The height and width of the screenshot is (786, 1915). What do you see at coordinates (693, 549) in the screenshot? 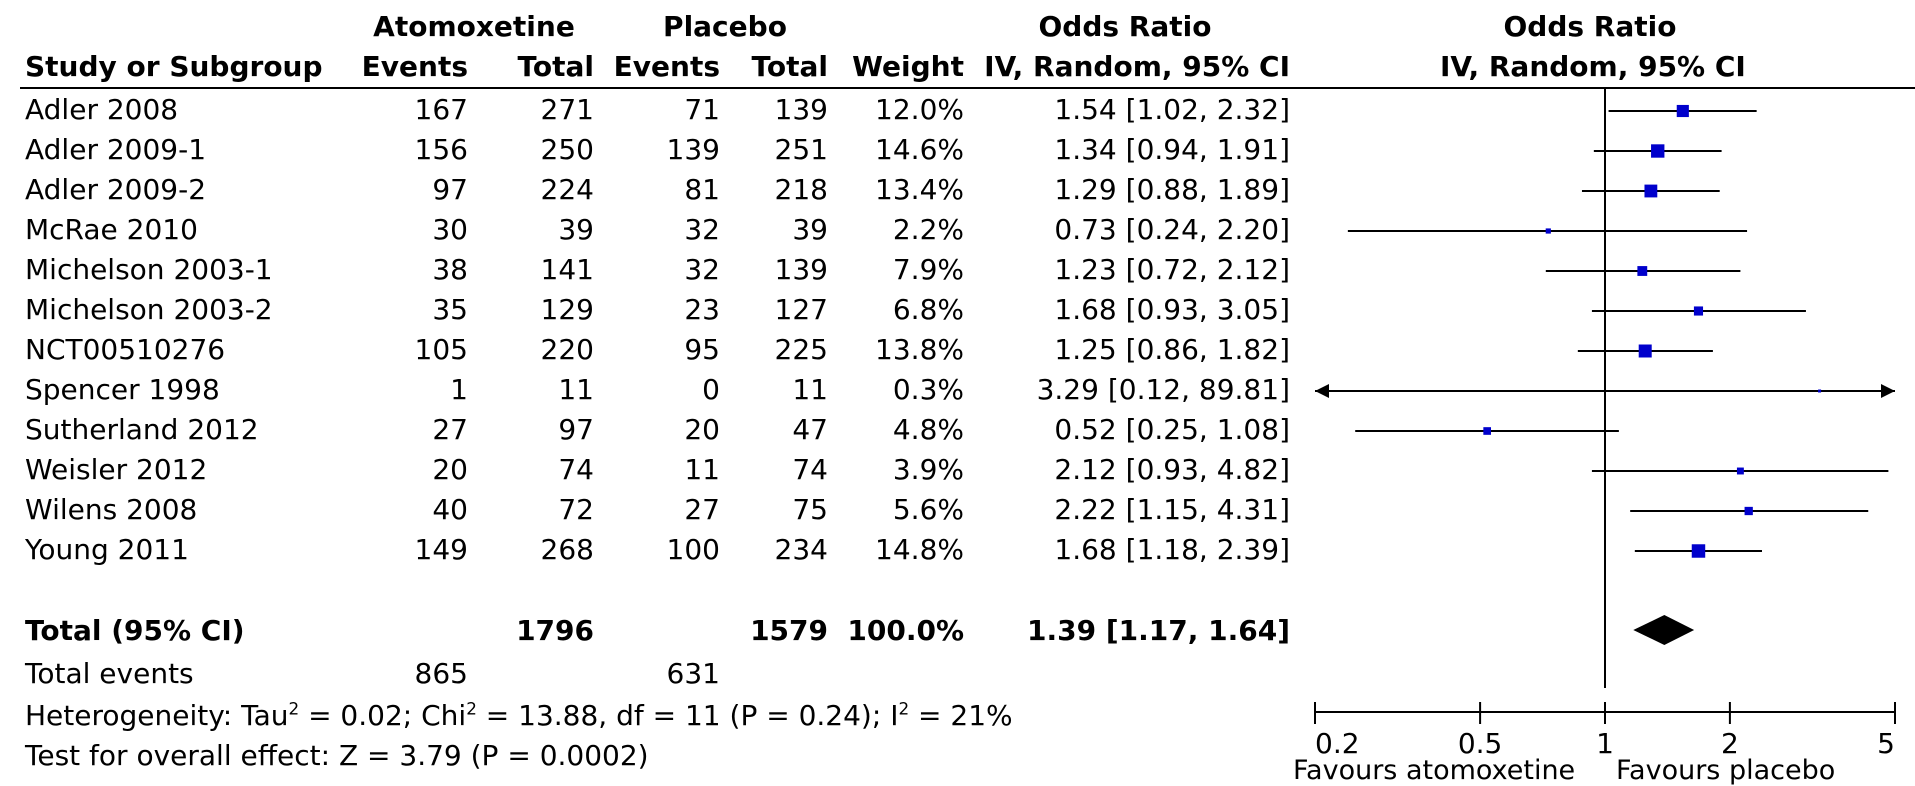
I see `row-events2: 100` at bounding box center [693, 549].